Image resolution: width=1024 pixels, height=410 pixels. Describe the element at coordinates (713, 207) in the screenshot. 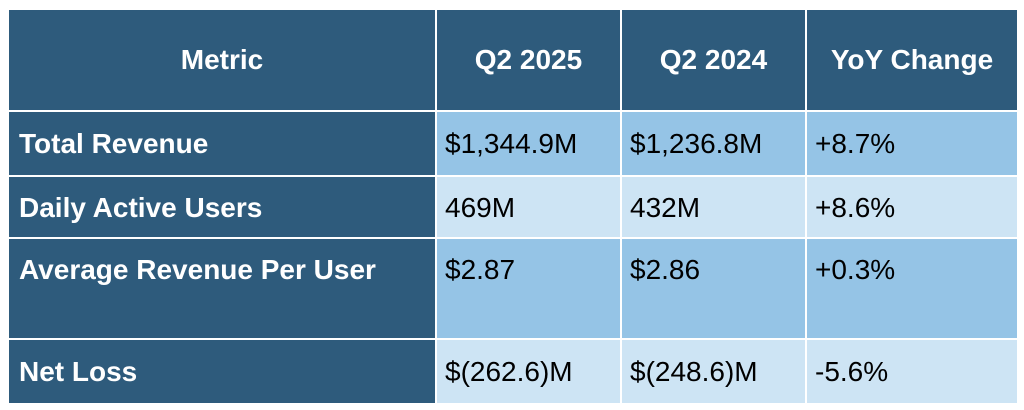

I see `value-q2-2024: 432M` at that location.